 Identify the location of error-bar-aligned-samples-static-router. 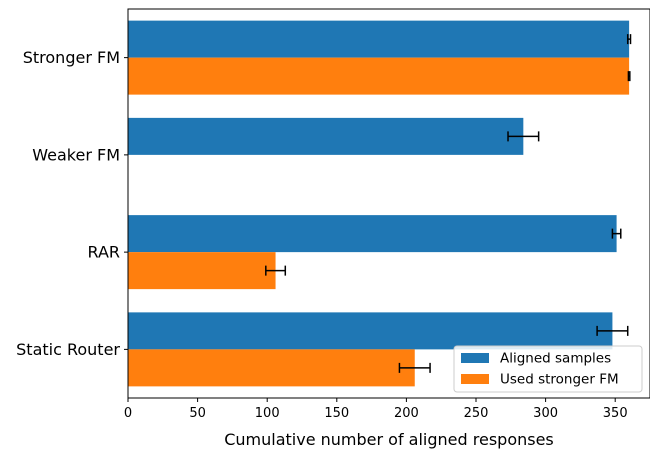
(612, 330).